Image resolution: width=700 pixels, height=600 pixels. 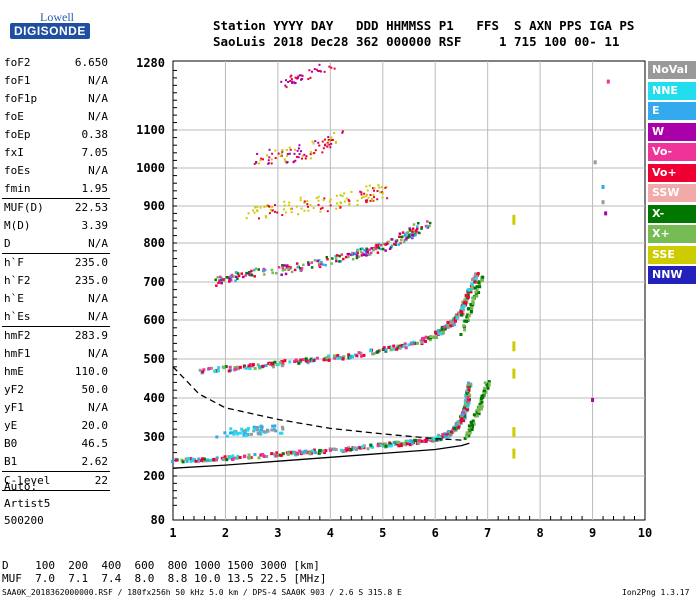 What do you see at coordinates (56, 171) in the screenshot?
I see `parameter-row: foEs N/A` at bounding box center [56, 171].